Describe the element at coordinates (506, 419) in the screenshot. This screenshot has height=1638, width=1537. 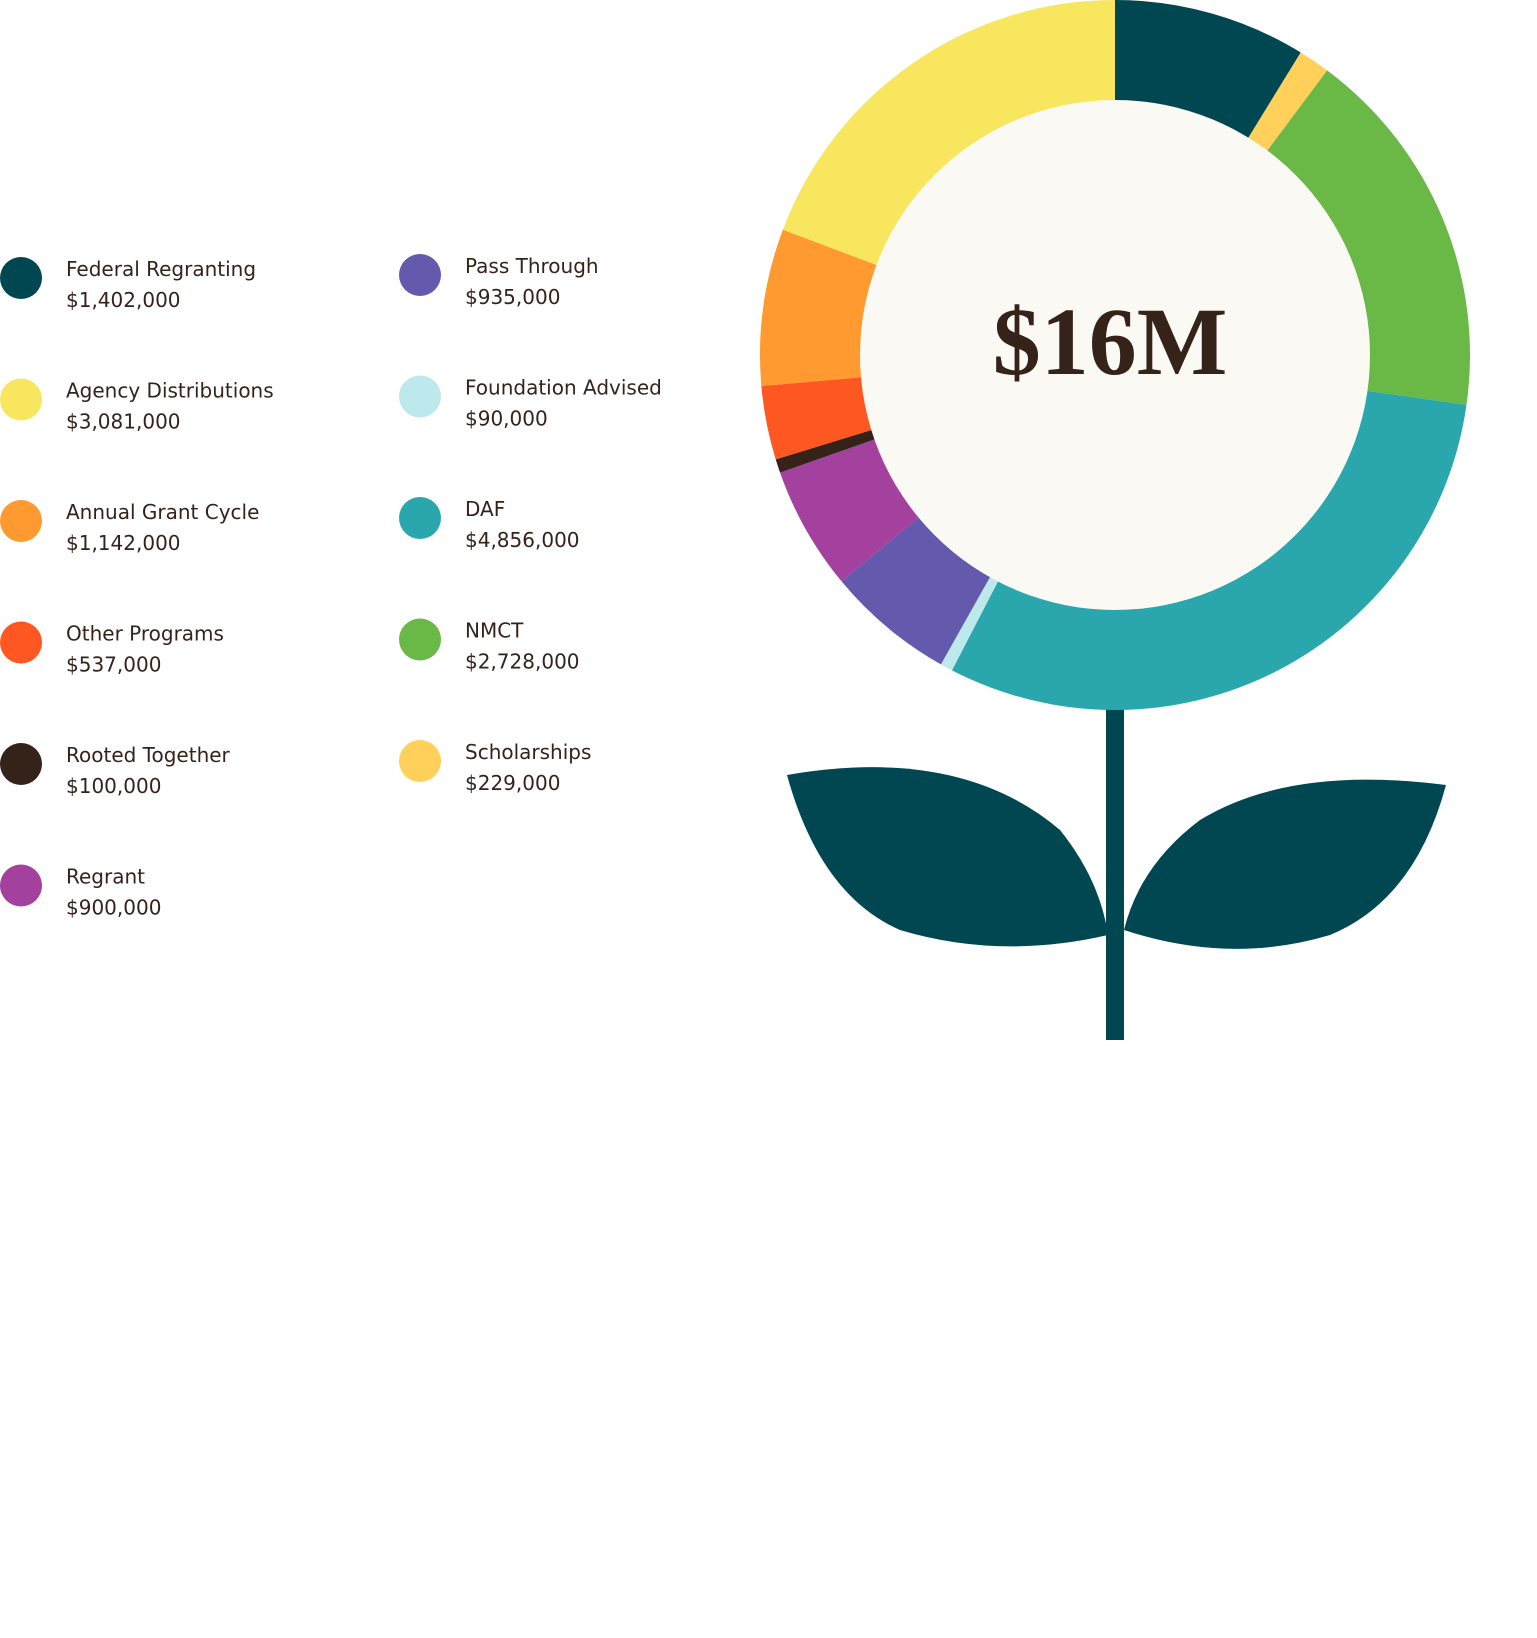
I see `legend-value: $90,000` at that location.